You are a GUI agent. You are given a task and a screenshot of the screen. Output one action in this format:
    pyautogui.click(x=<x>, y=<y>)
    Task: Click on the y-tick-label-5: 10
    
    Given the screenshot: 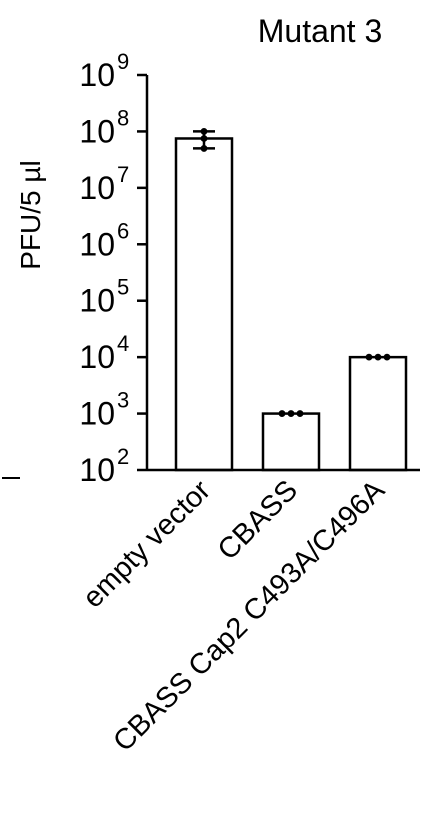 What is the action you would take?
    pyautogui.click(x=97, y=188)
    